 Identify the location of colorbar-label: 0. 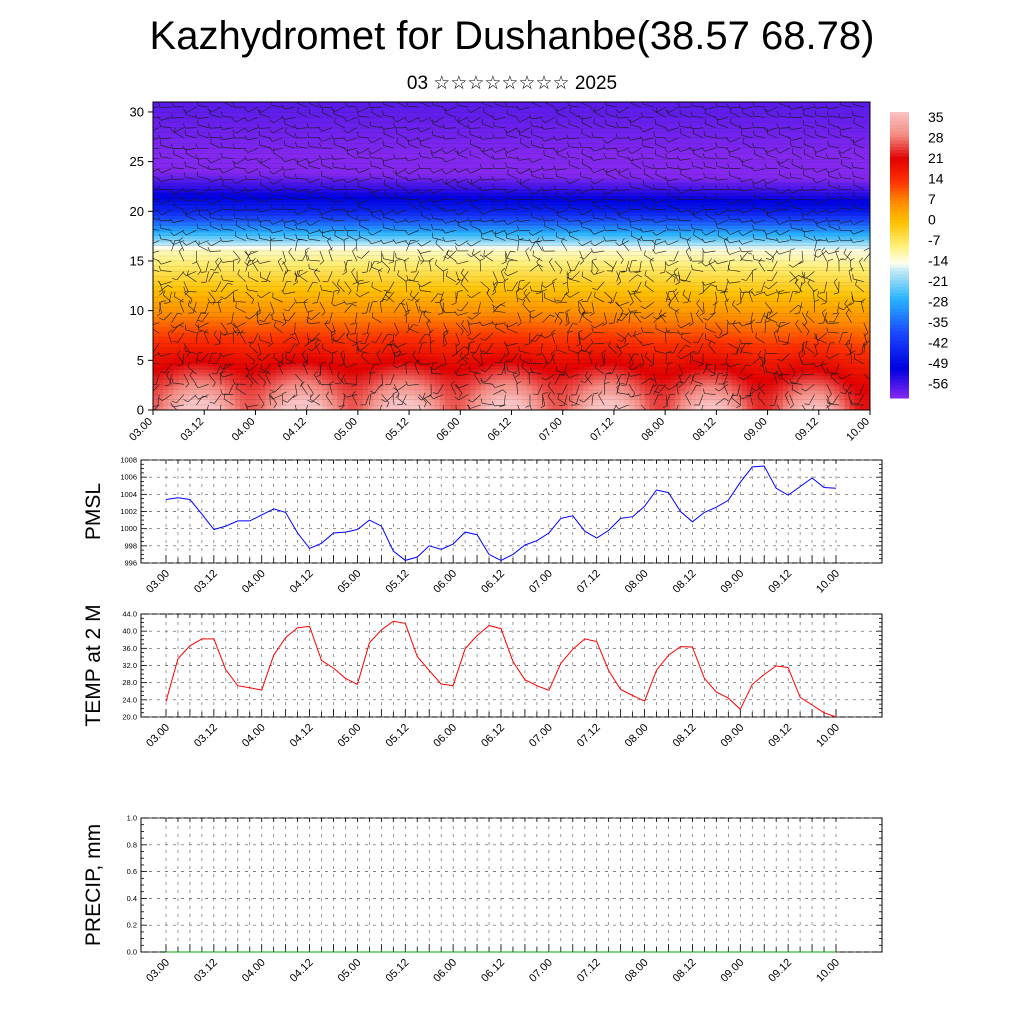
(932, 220).